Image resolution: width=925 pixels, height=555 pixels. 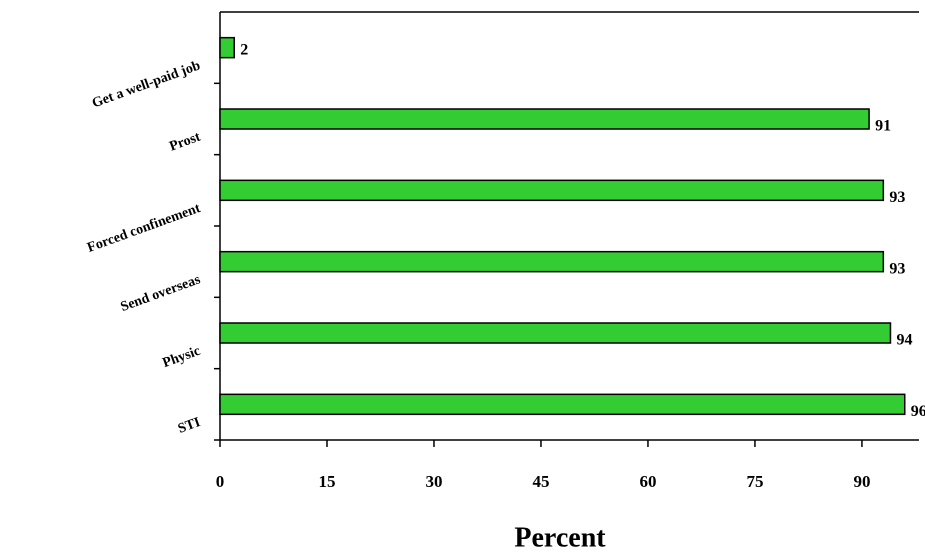 What do you see at coordinates (918, 411) in the screenshot?
I see `value-label: 96` at bounding box center [918, 411].